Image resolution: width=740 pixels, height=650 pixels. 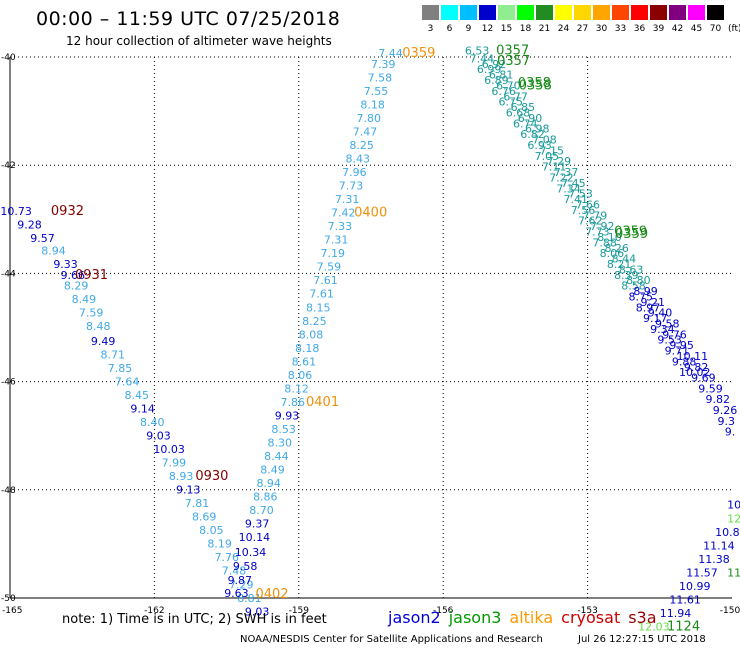 I want to click on scale-label: 9, so click(x=468, y=29).